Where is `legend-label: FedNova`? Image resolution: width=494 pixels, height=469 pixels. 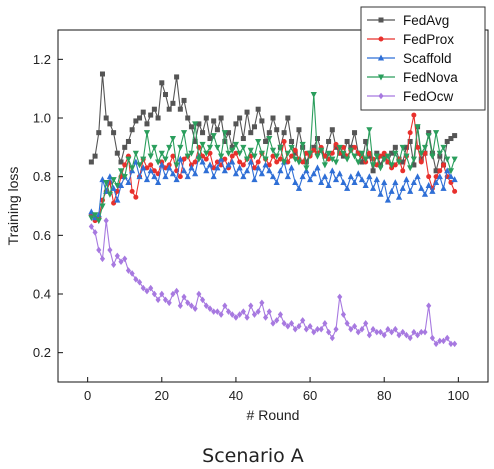 legend-label: FedNova is located at coordinates (430, 77).